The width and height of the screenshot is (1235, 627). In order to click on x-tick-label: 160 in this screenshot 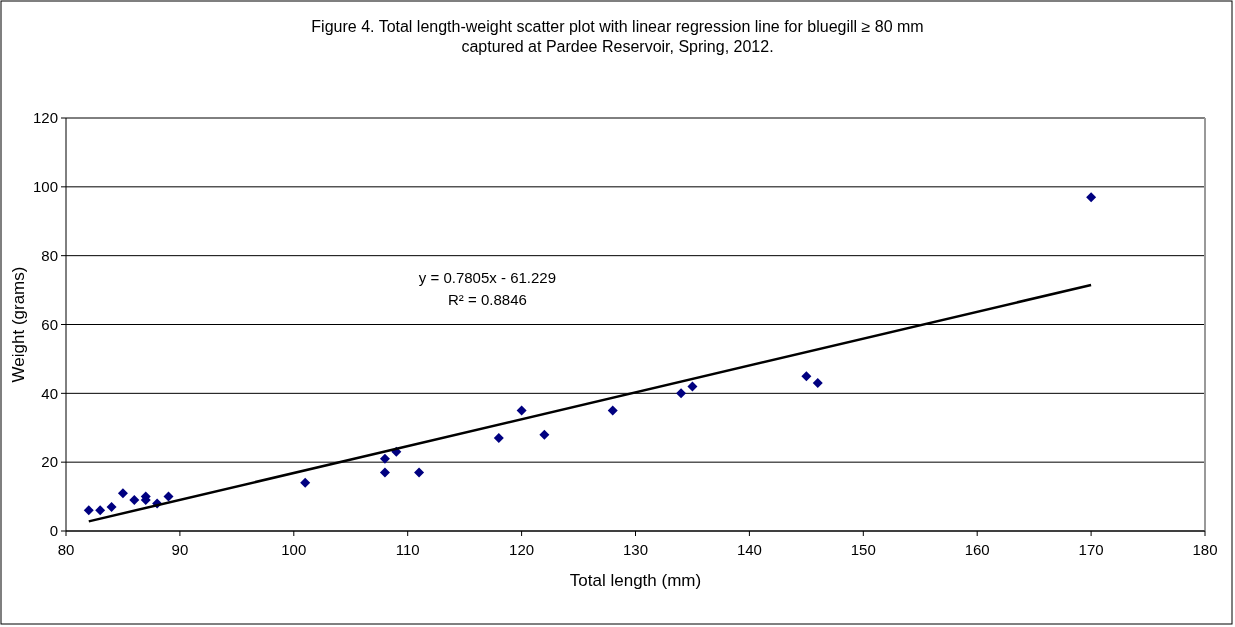, I will do `click(977, 549)`.